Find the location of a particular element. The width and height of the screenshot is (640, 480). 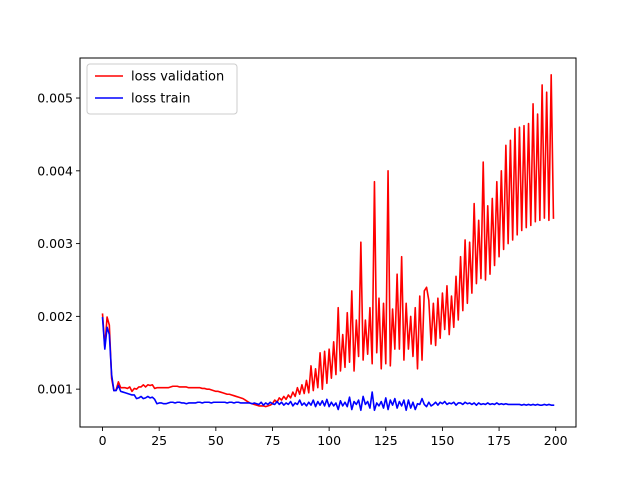

x-tick-label: 0 is located at coordinates (103, 440).